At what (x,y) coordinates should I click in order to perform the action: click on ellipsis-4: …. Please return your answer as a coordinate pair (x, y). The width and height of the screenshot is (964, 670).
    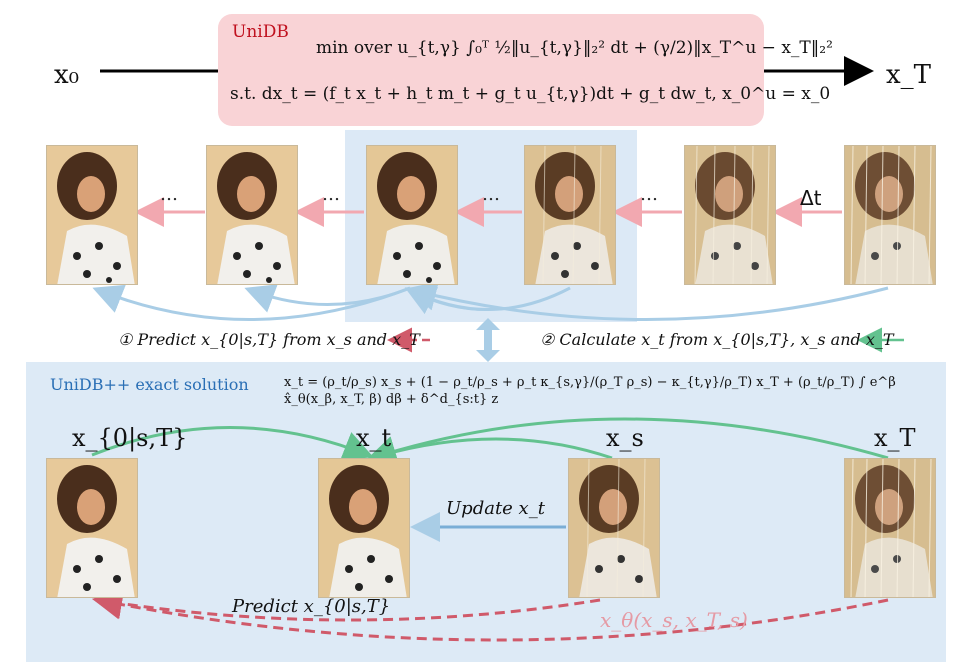
    Looking at the image, I should click on (649, 194).